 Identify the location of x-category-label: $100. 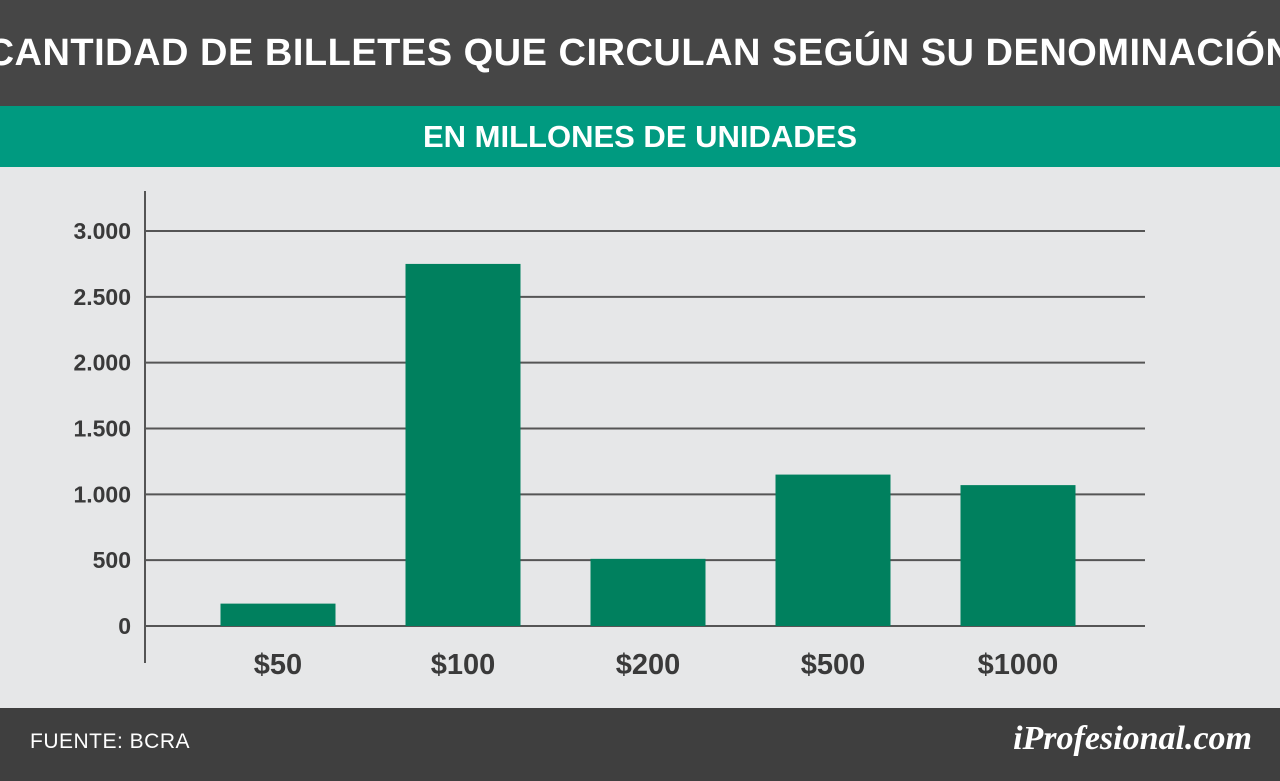
(463, 665).